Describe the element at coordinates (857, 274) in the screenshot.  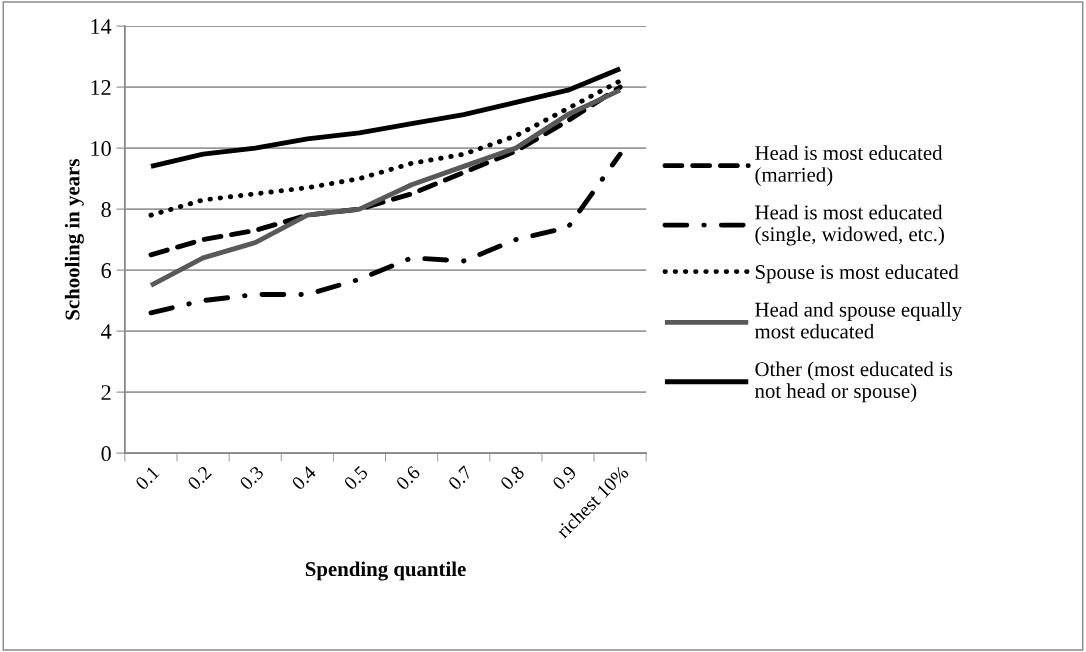
I see `legend-label: Spouse is most educated` at that location.